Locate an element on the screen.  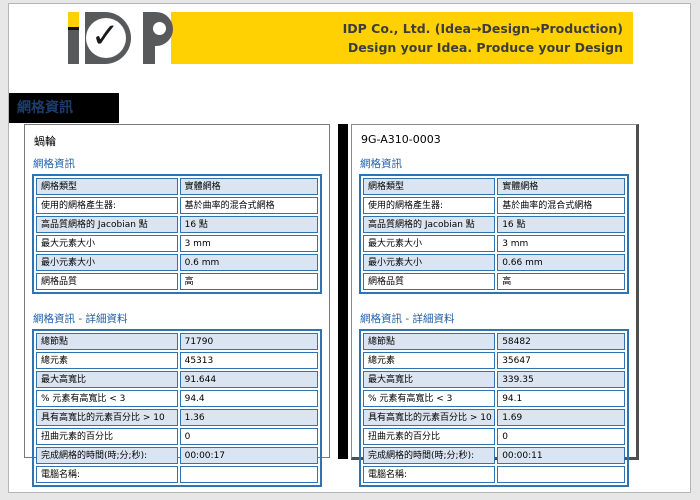
panel-divider is located at coordinates (343, 291).